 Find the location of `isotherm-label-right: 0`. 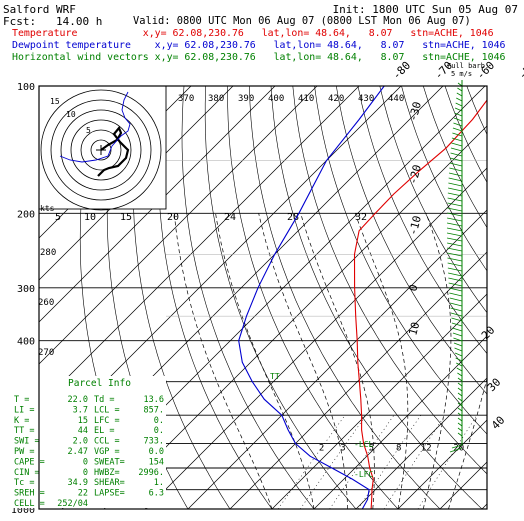

isotherm-label-right: 0 is located at coordinates (413, 288).